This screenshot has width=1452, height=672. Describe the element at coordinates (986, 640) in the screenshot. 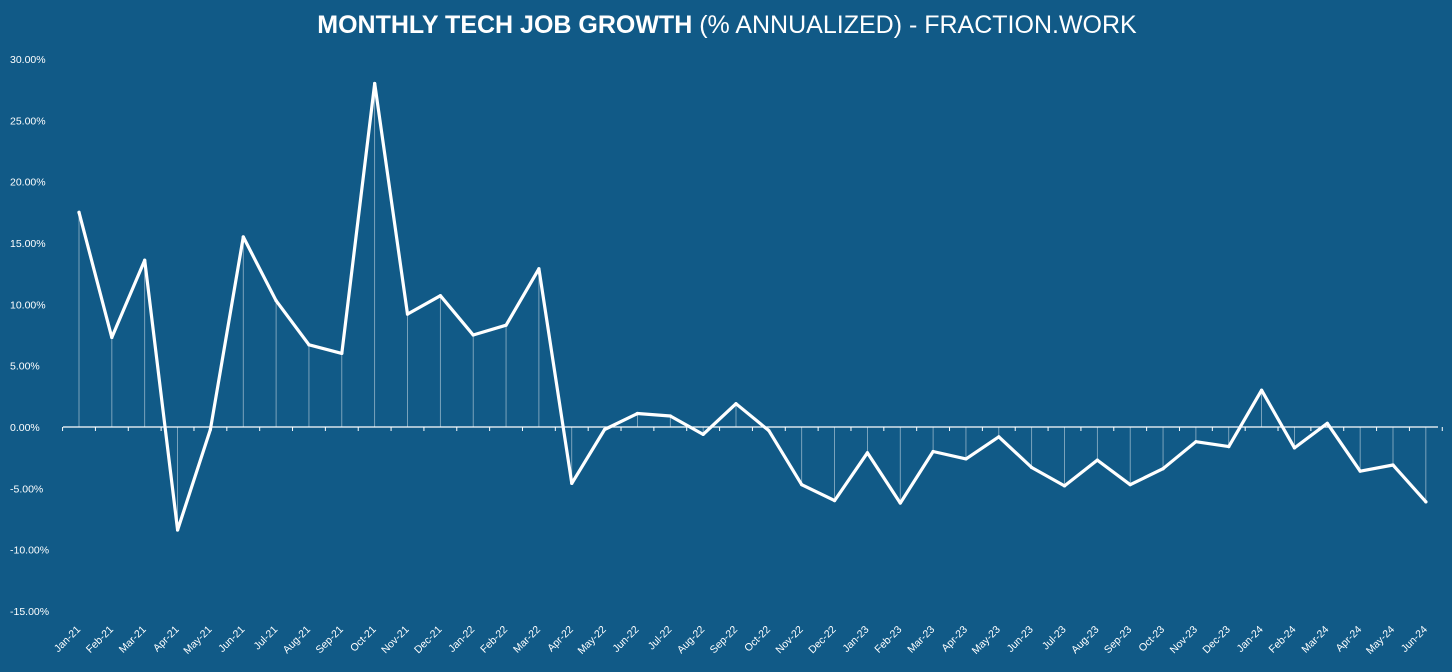

I see `x-tick-label: May-23` at that location.